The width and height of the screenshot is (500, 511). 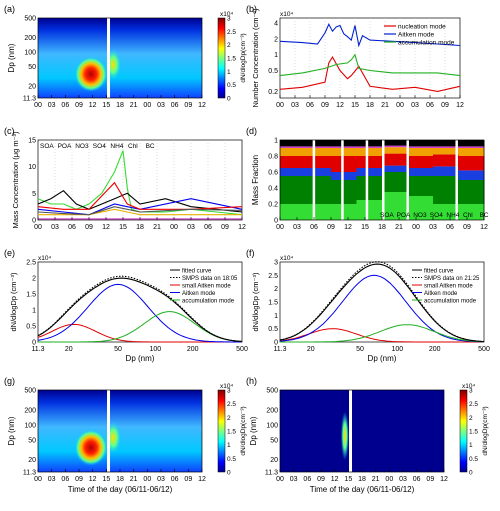 I want to click on colorbar-tick-label: 1.5, so click(x=231, y=59).